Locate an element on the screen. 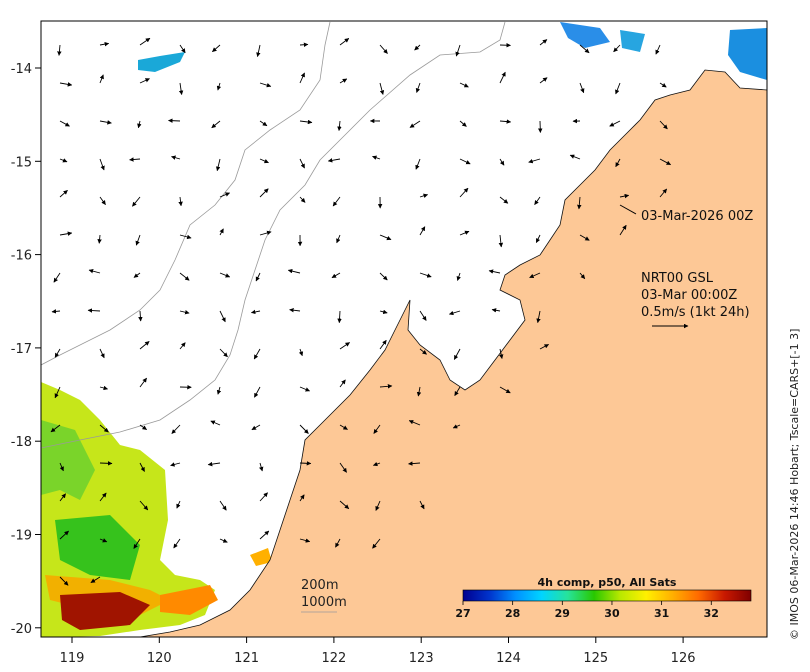 This screenshot has height=672, width=810. sst-patch-small is located at coordinates (261, 557).